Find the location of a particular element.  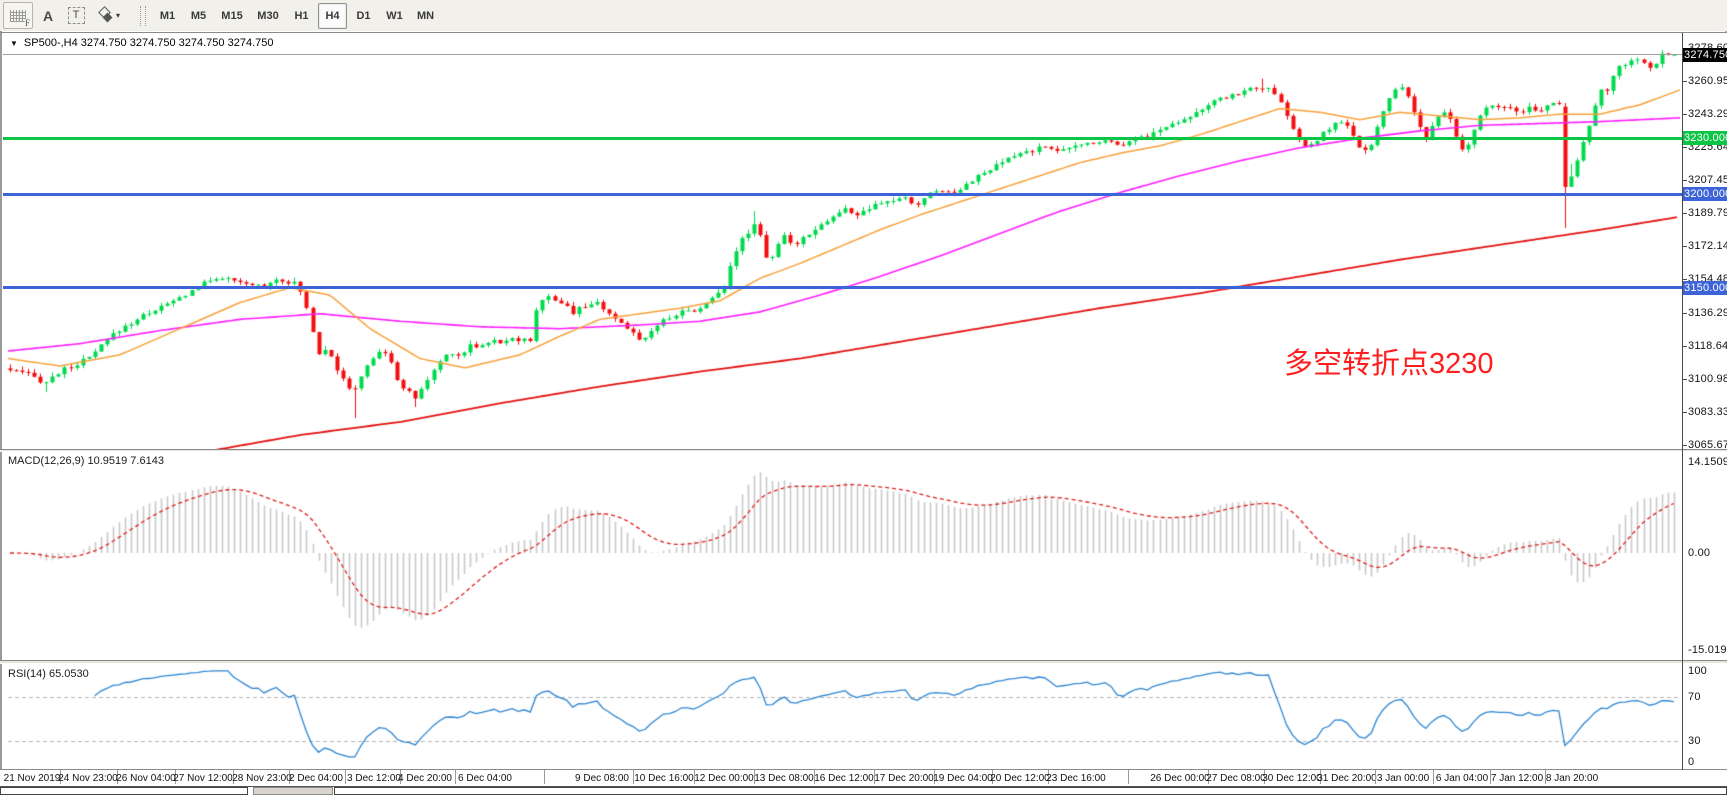

letter-a-icon: A is located at coordinates (48, 15).